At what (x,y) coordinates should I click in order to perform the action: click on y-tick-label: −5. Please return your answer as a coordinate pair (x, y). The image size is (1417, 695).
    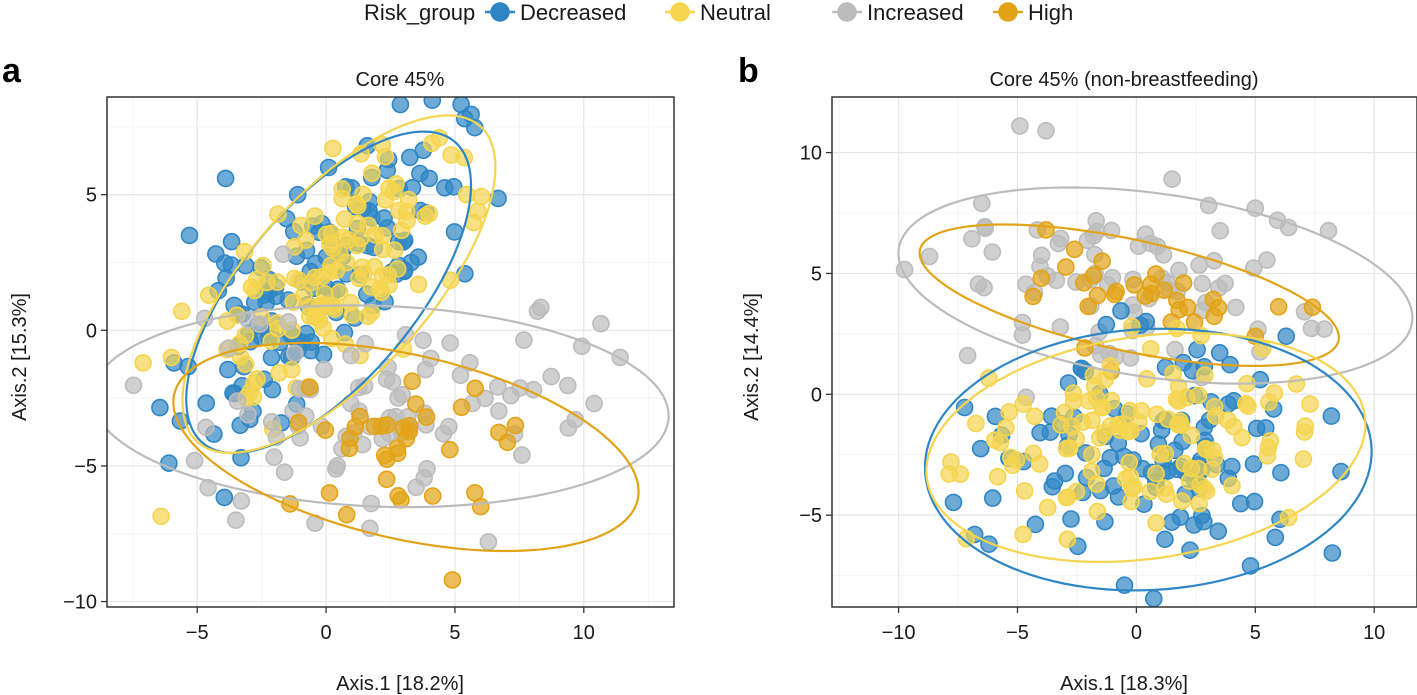
    Looking at the image, I should click on (810, 516).